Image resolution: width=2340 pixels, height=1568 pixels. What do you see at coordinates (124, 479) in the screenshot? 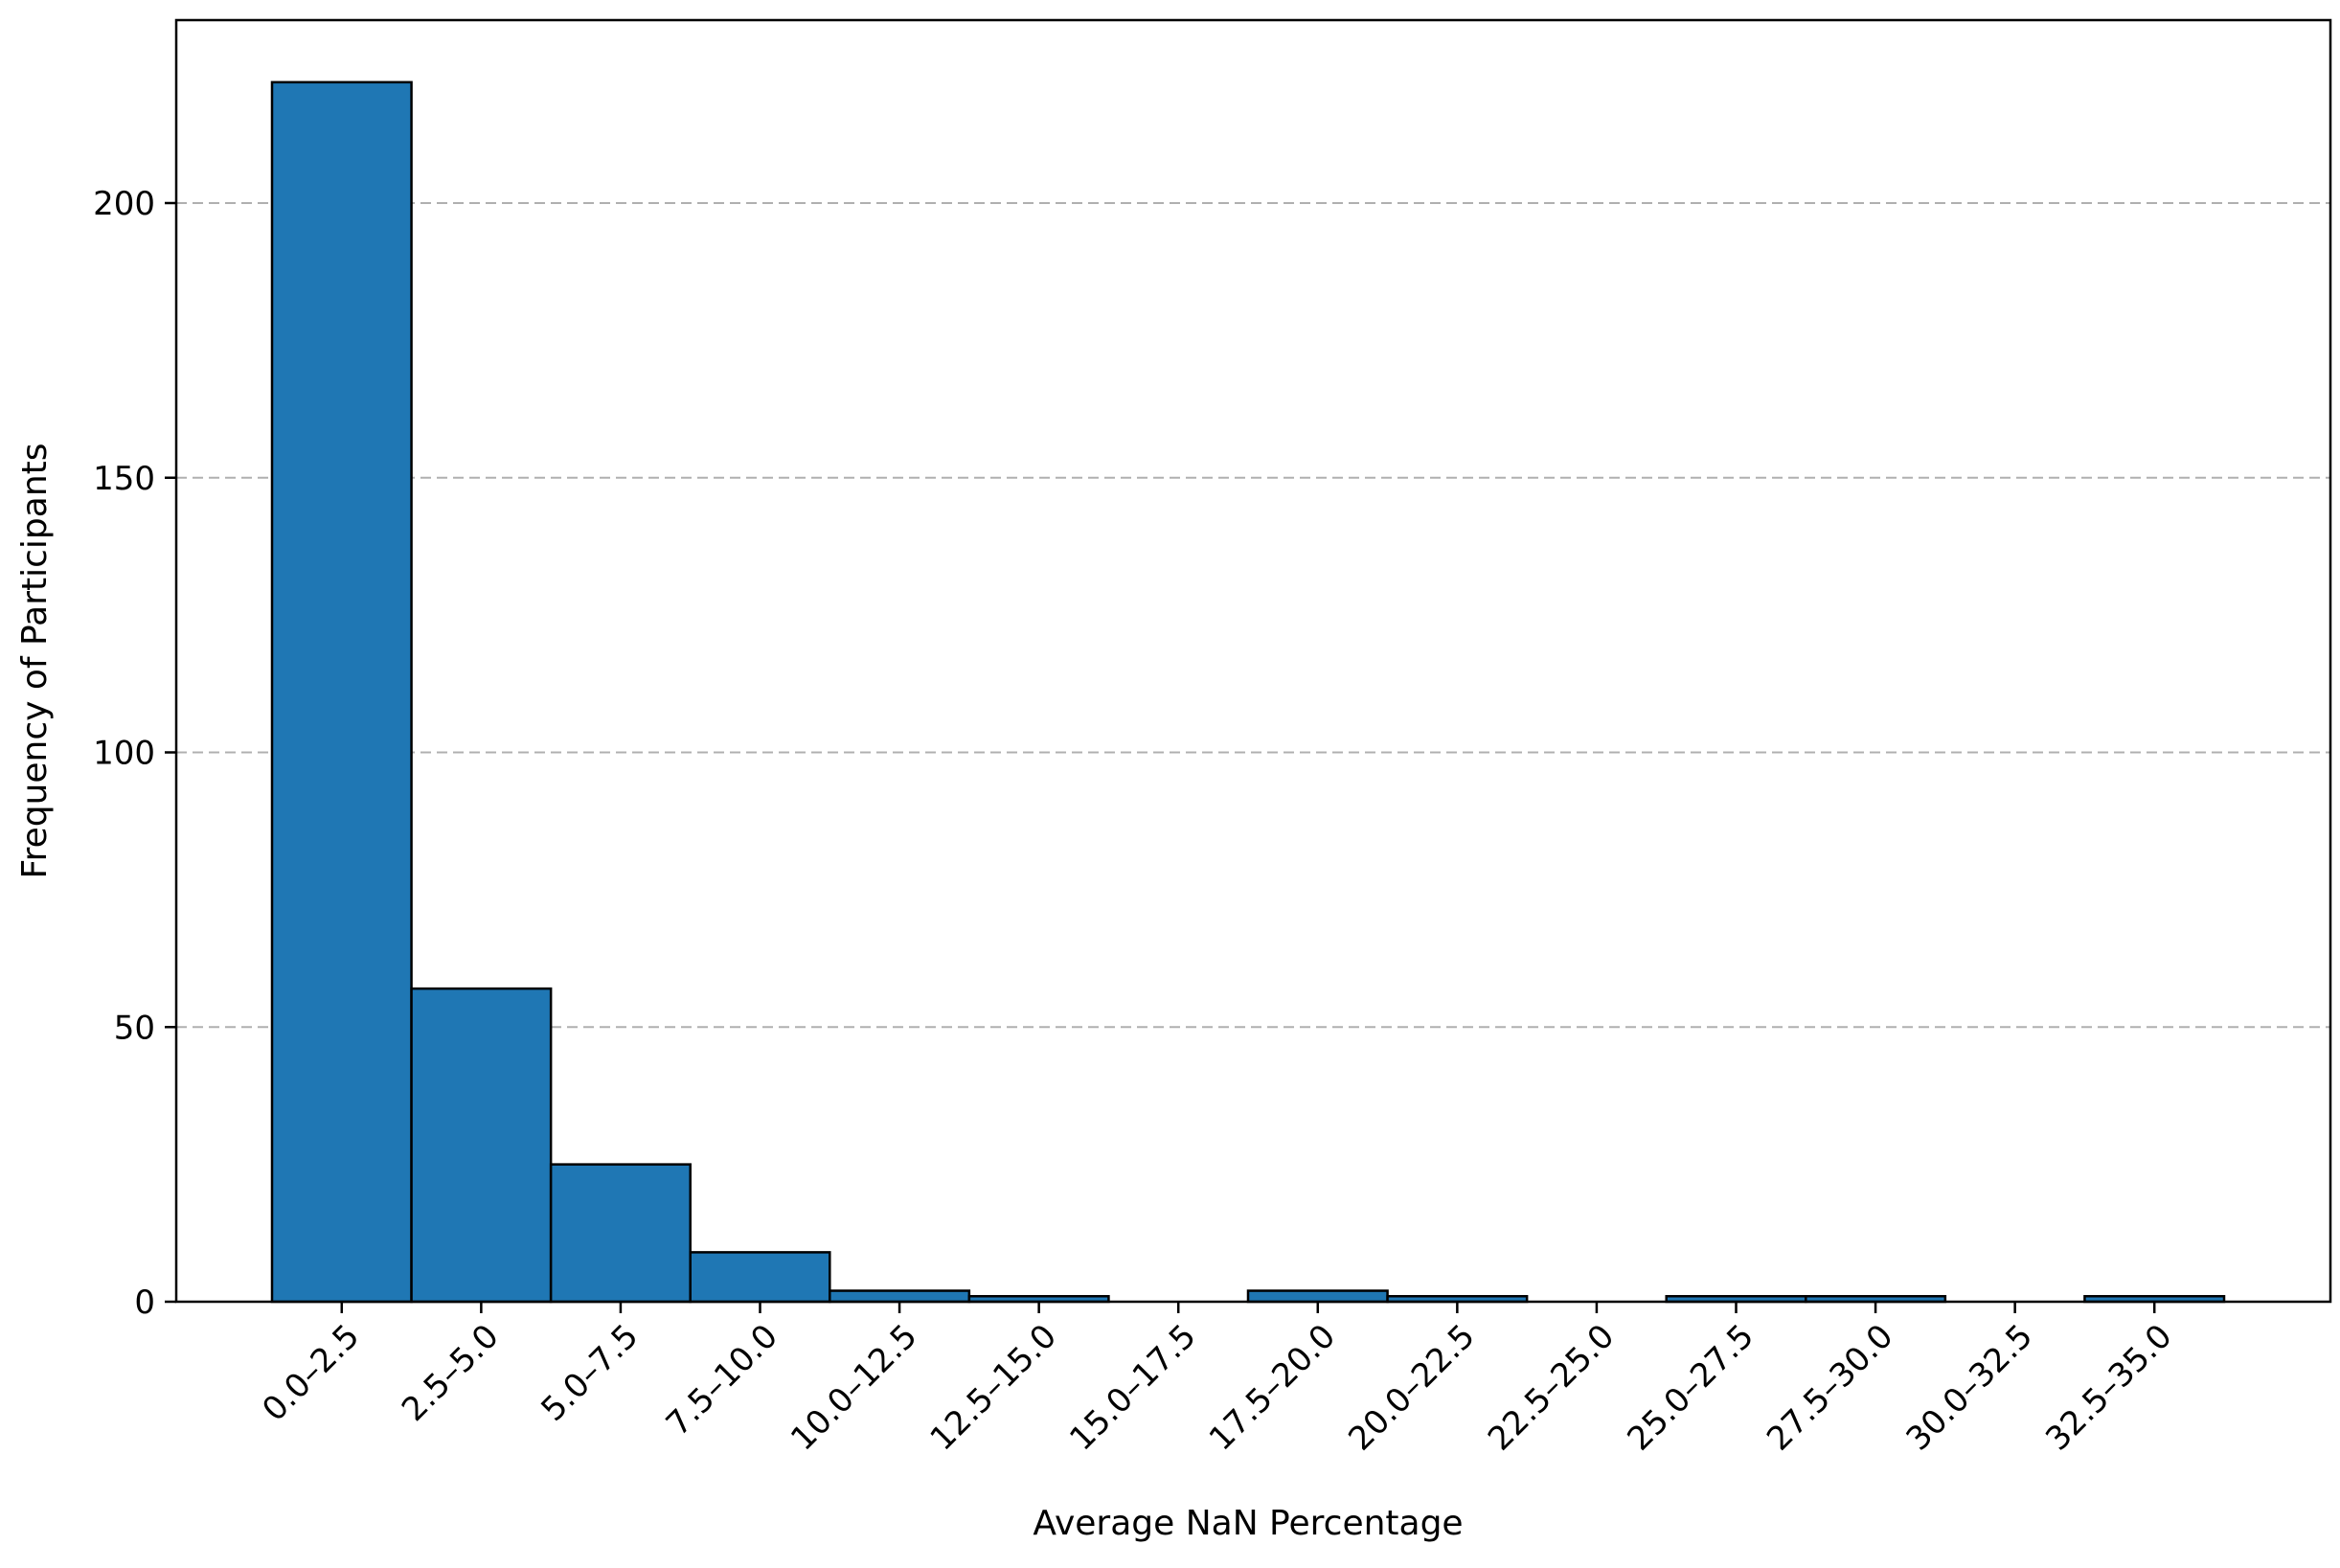
I see `y-tick-label: 150` at bounding box center [124, 479].